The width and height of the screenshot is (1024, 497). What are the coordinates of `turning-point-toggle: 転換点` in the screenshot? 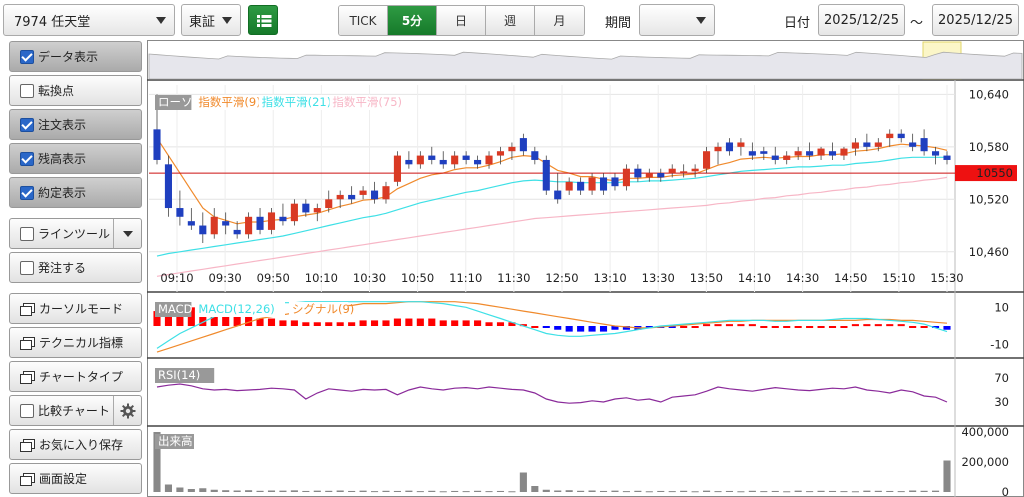 It's located at (75, 90).